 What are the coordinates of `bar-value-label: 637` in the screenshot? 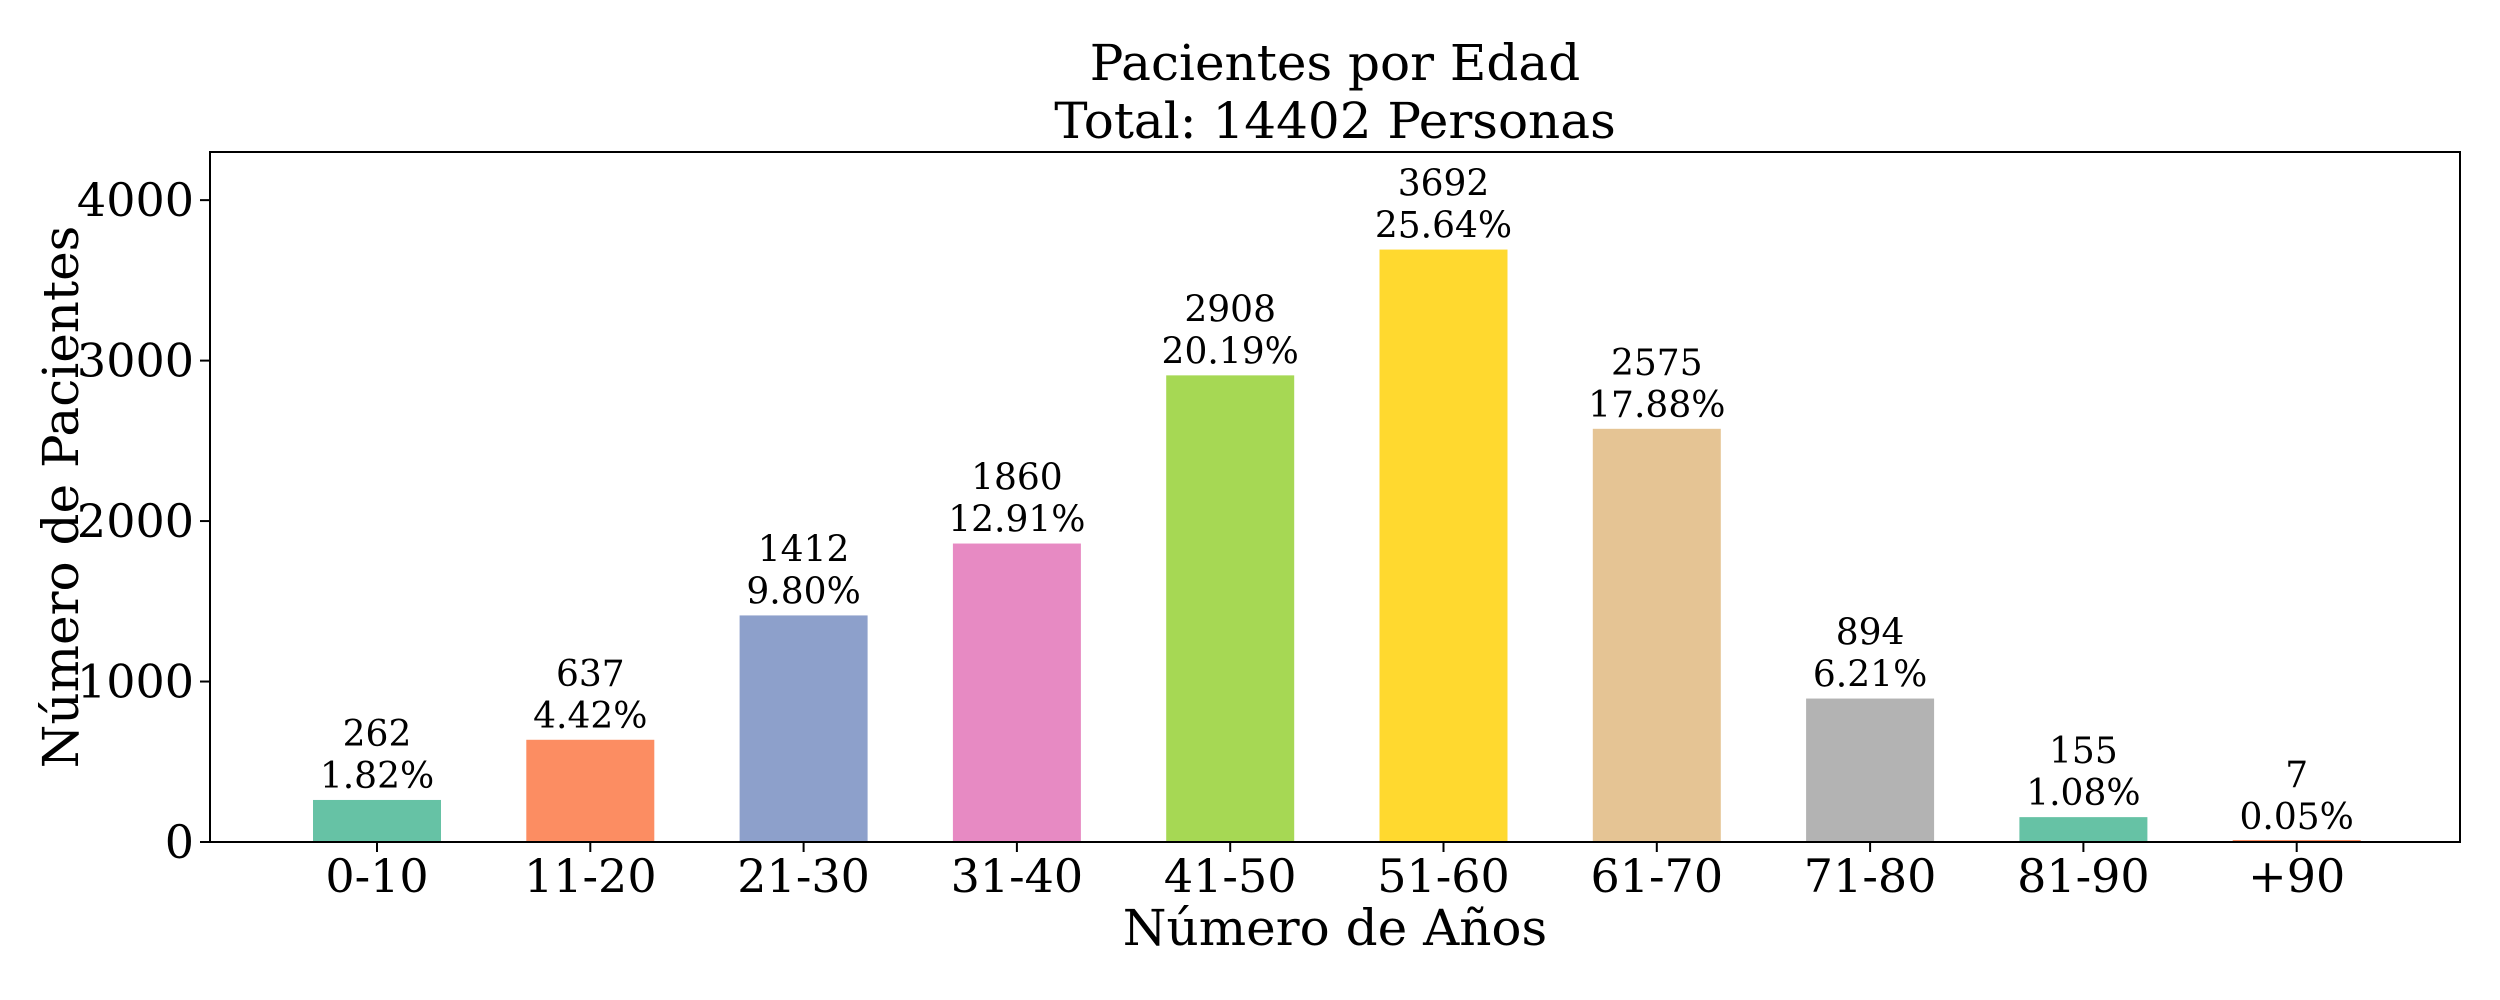 It's located at (590, 674).